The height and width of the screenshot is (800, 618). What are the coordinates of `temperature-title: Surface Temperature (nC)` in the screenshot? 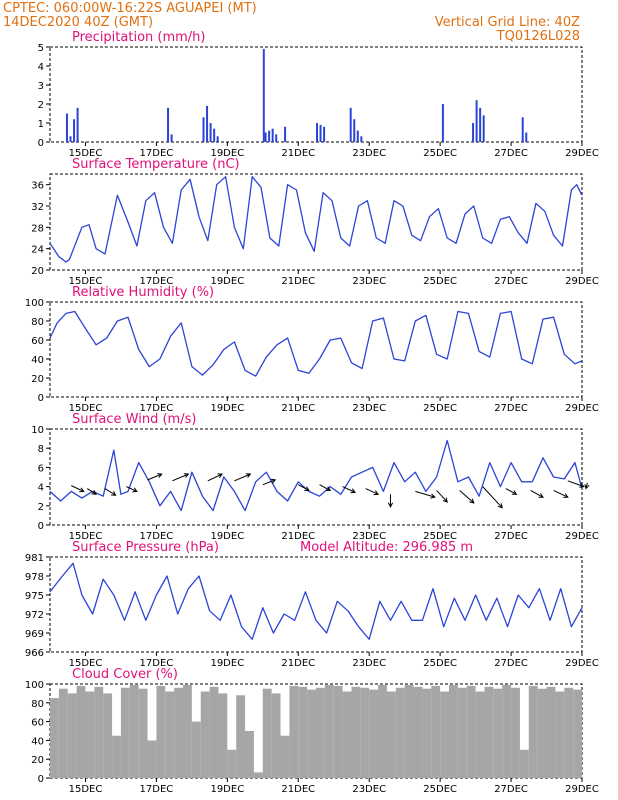 It's located at (156, 164).